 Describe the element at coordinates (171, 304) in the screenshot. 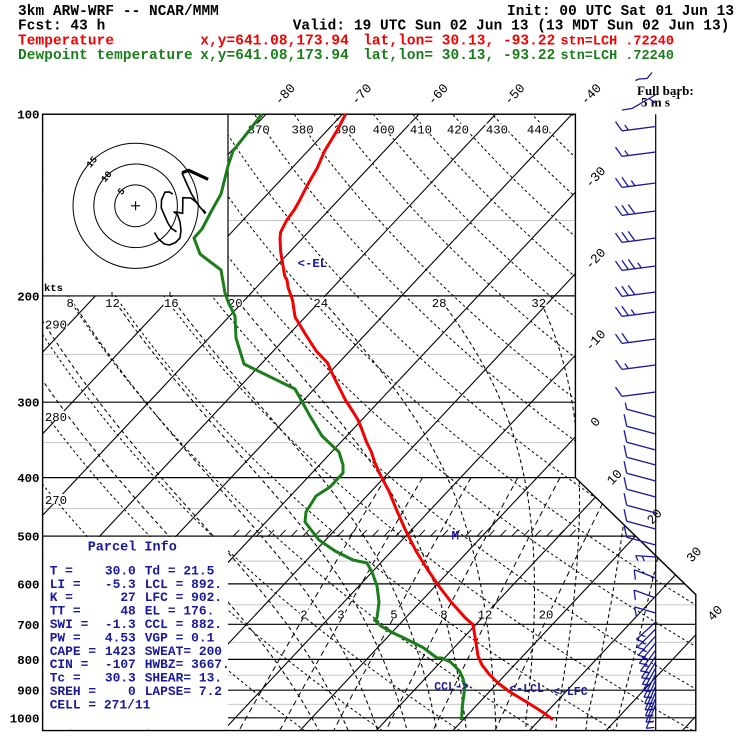

I see `svg-text: 16` at that location.